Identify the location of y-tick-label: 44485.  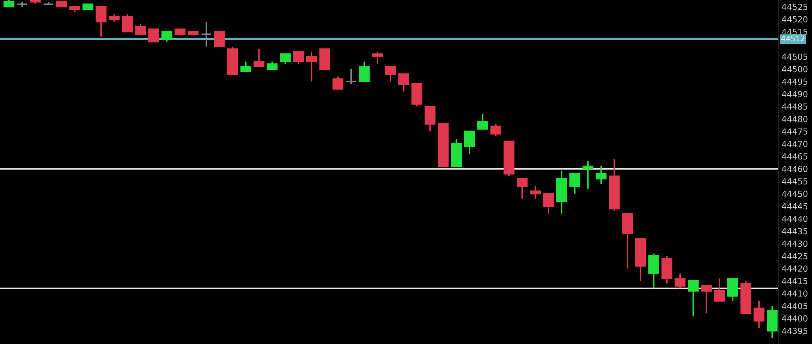
(795, 107).